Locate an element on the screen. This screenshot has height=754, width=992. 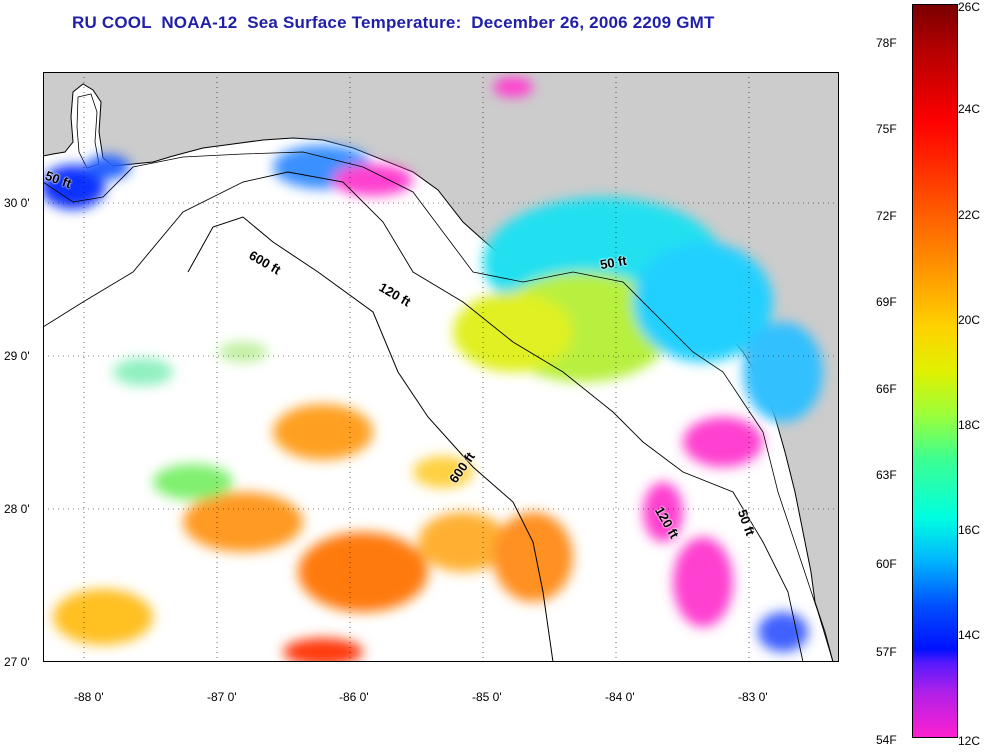
temperature-colorbar is located at coordinates (935, 371).